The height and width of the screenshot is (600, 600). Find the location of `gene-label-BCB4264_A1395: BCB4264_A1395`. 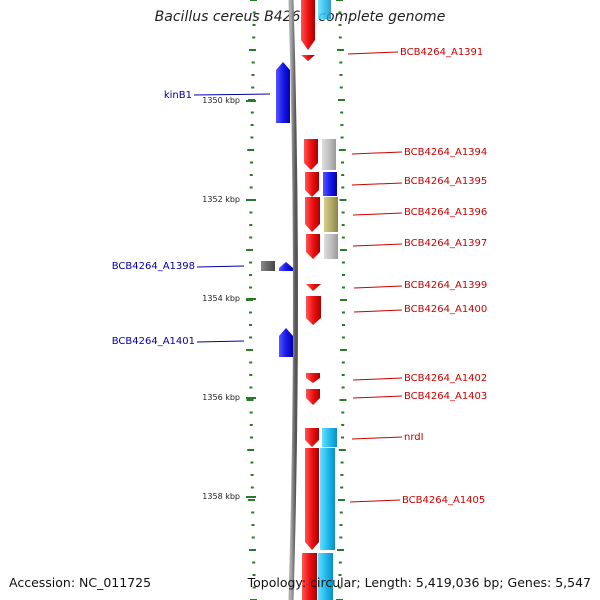

gene-label-BCB4264_A1395: BCB4264_A1395 is located at coordinates (445, 181).